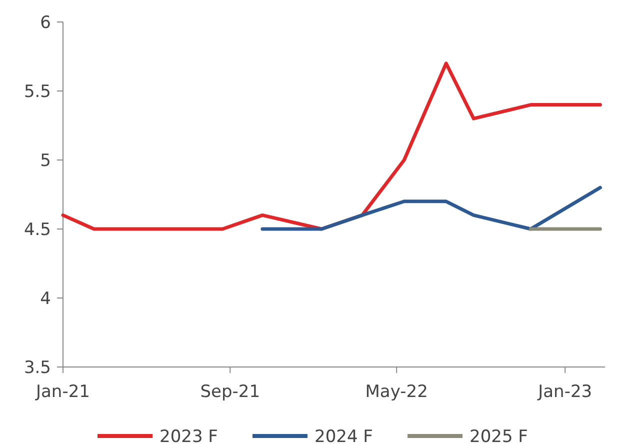 The width and height of the screenshot is (620, 448). What do you see at coordinates (37, 92) in the screenshot?
I see `y-tick-label: 5.5` at bounding box center [37, 92].